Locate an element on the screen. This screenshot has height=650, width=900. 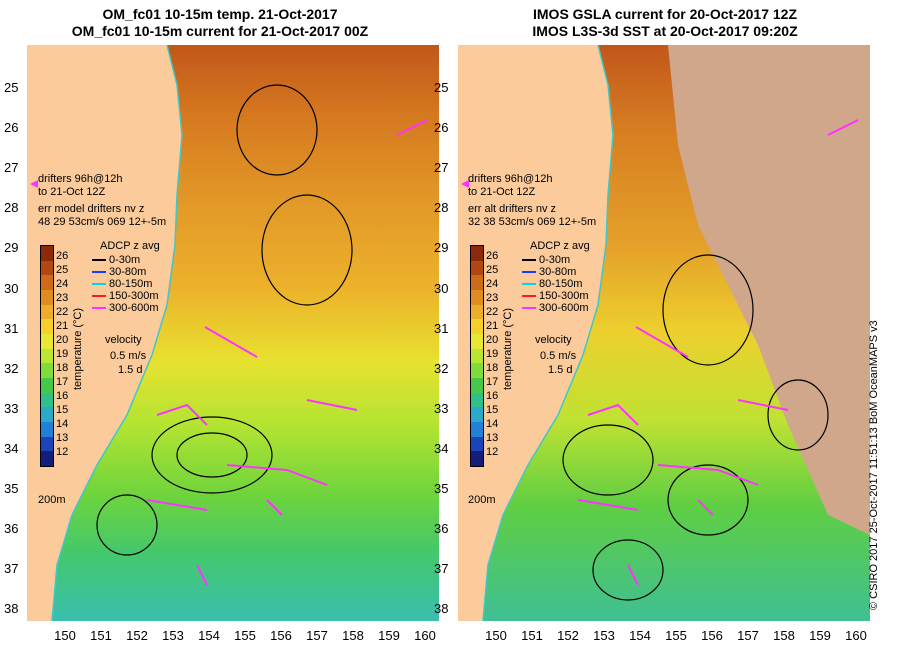
cbar-label: 23 is located at coordinates (62, 298).